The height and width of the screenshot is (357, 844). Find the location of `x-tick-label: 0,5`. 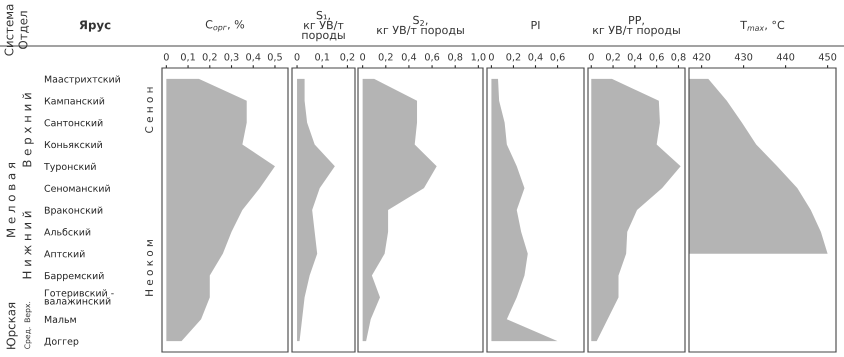

x-tick-label: 0,5 is located at coordinates (275, 57).